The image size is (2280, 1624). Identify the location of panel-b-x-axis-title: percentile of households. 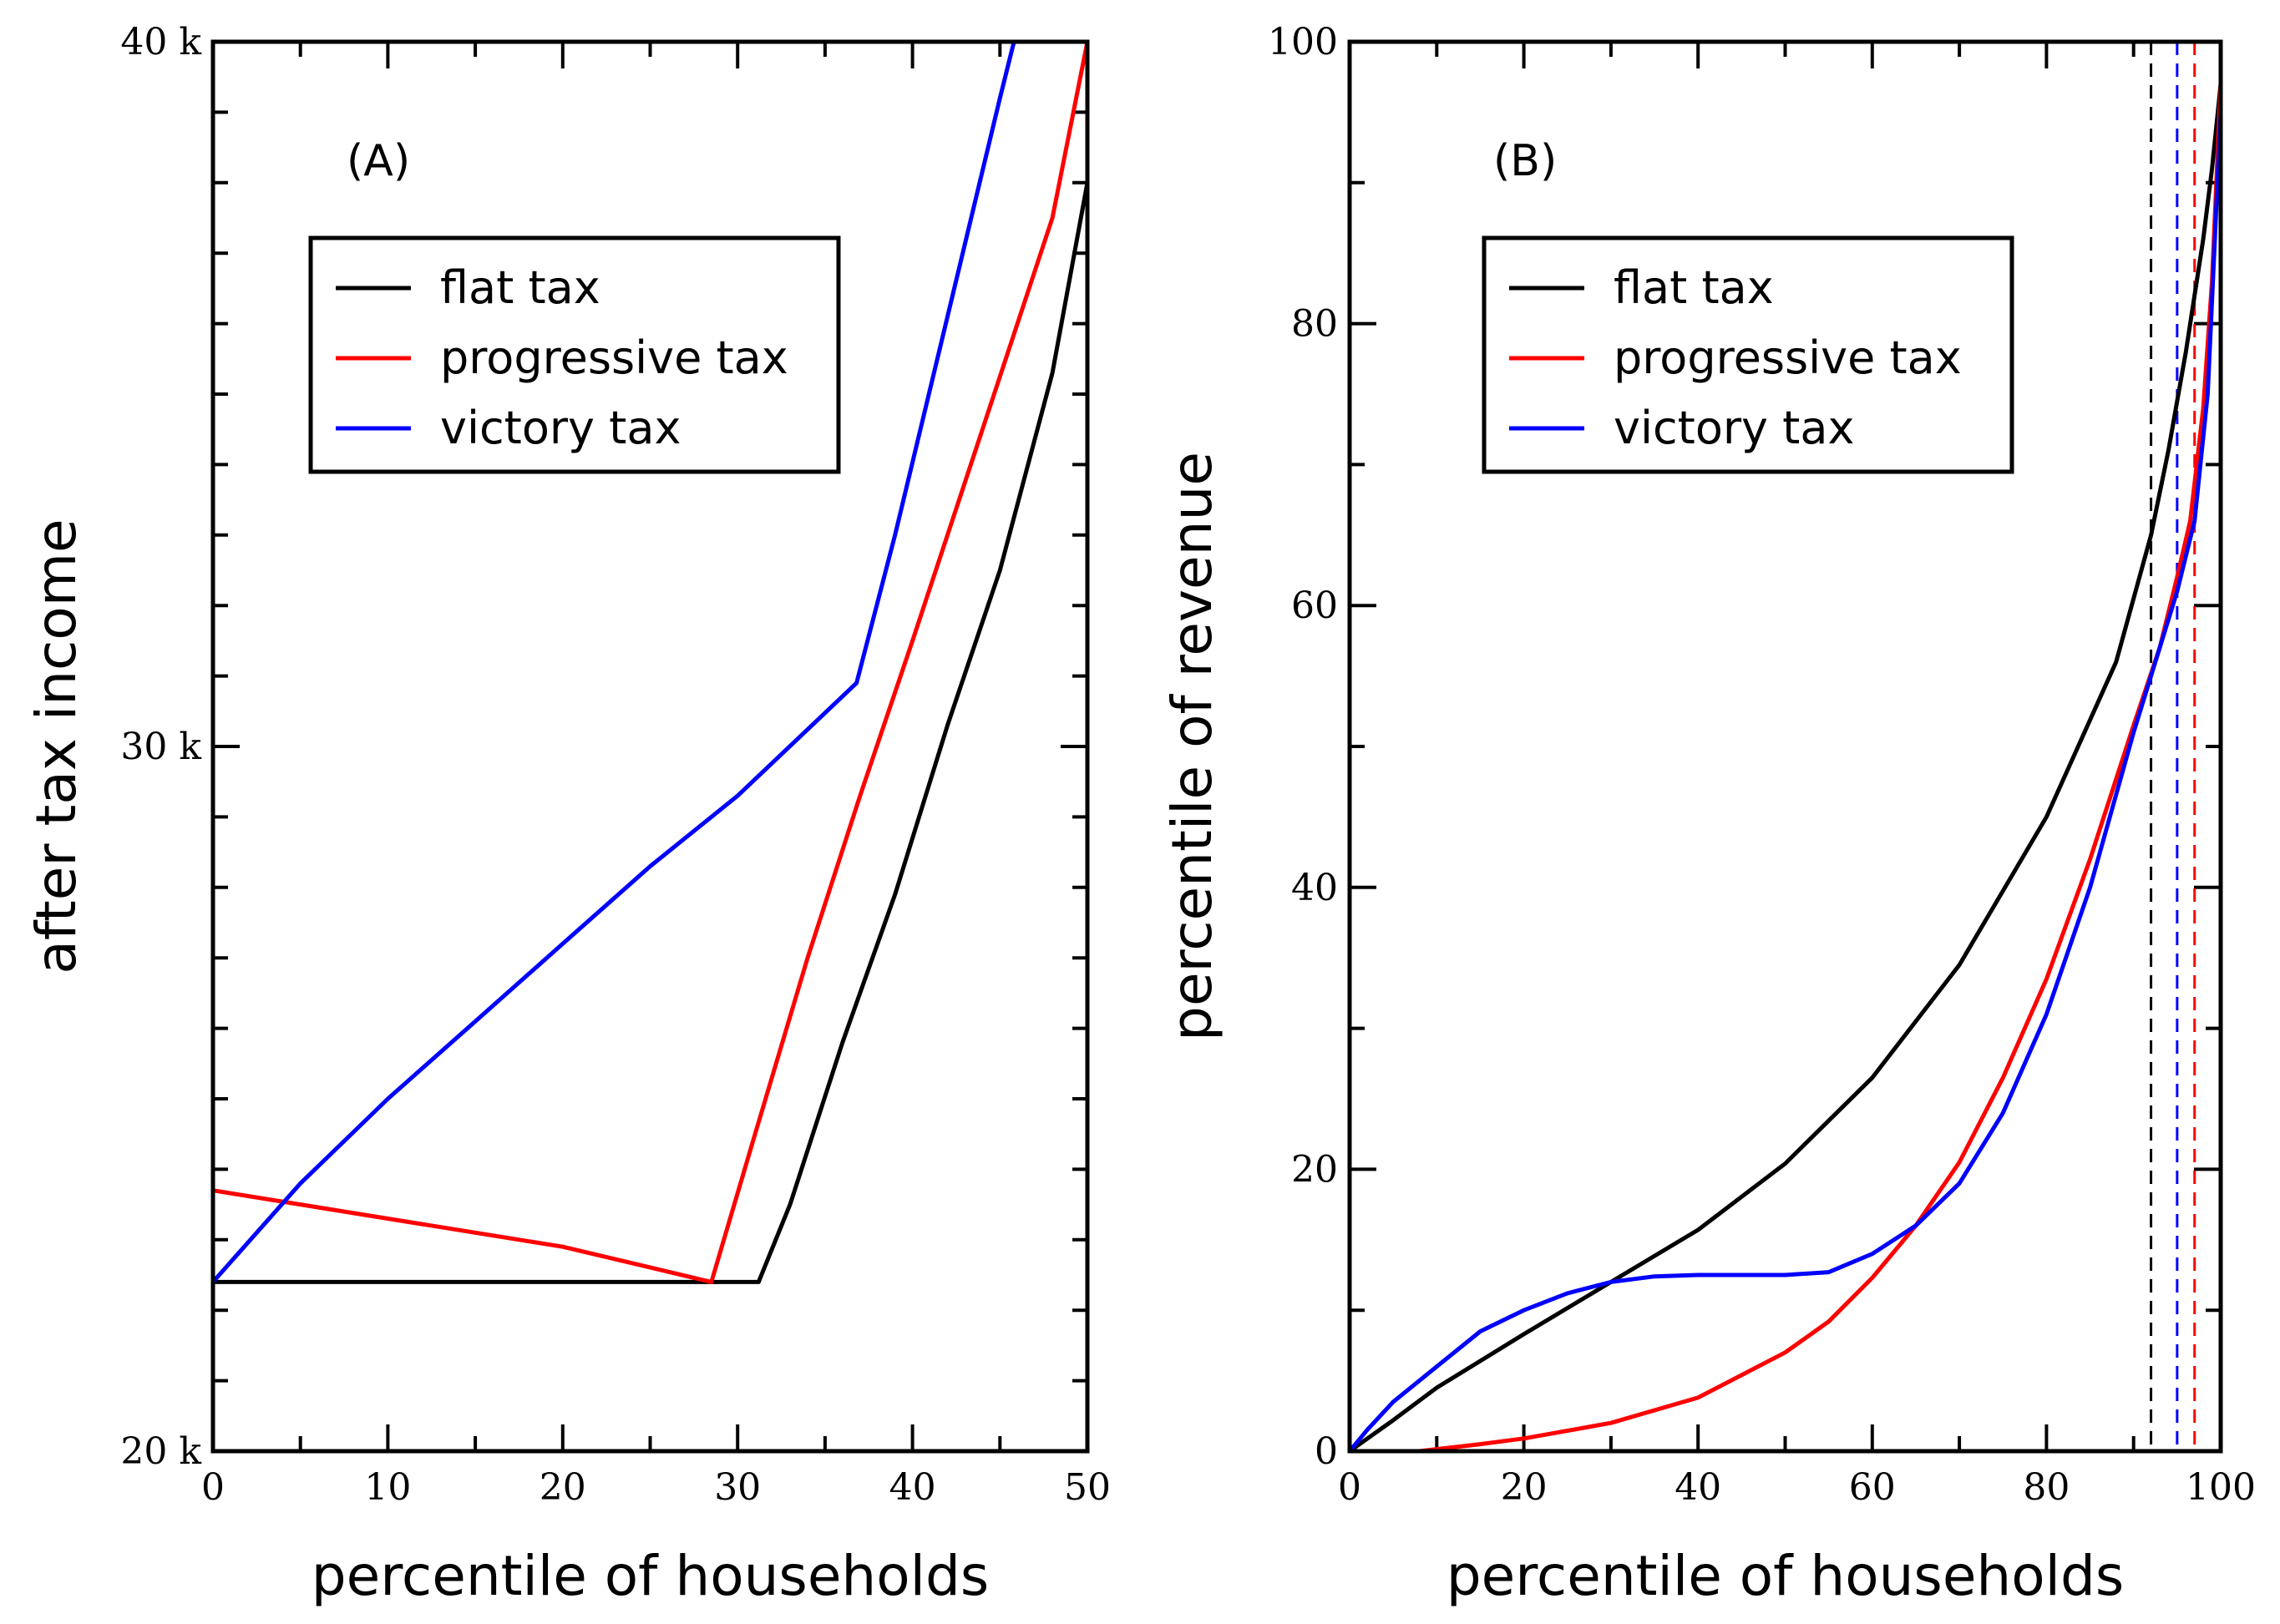
(1786, 1576).